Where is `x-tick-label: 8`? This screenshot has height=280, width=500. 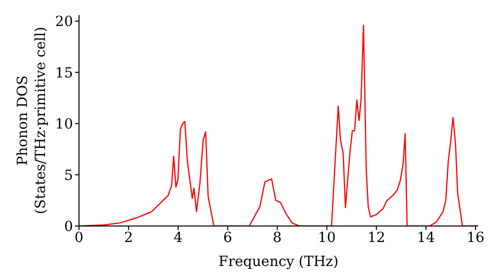 x-tick-label: 8 is located at coordinates (277, 238).